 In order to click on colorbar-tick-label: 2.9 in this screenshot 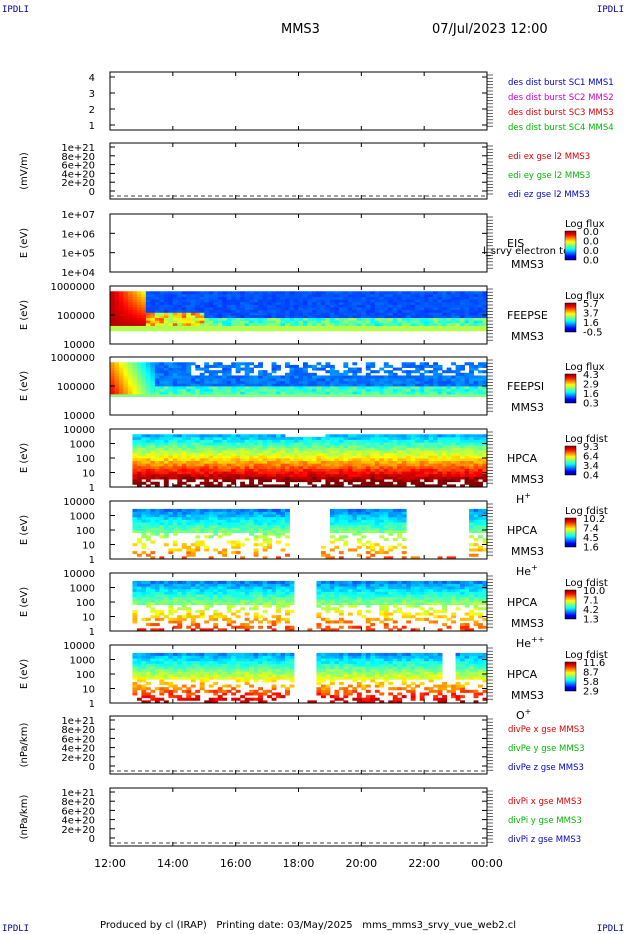, I will do `click(591, 385)`.